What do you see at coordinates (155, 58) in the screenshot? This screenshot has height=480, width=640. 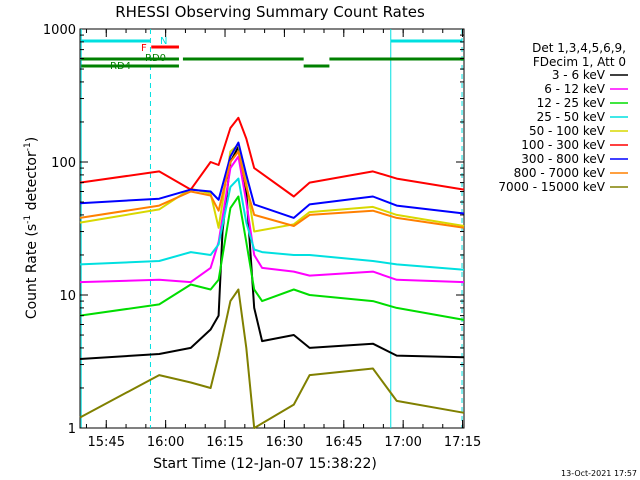 I see `flag-label-rd0: RD0` at bounding box center [155, 58].